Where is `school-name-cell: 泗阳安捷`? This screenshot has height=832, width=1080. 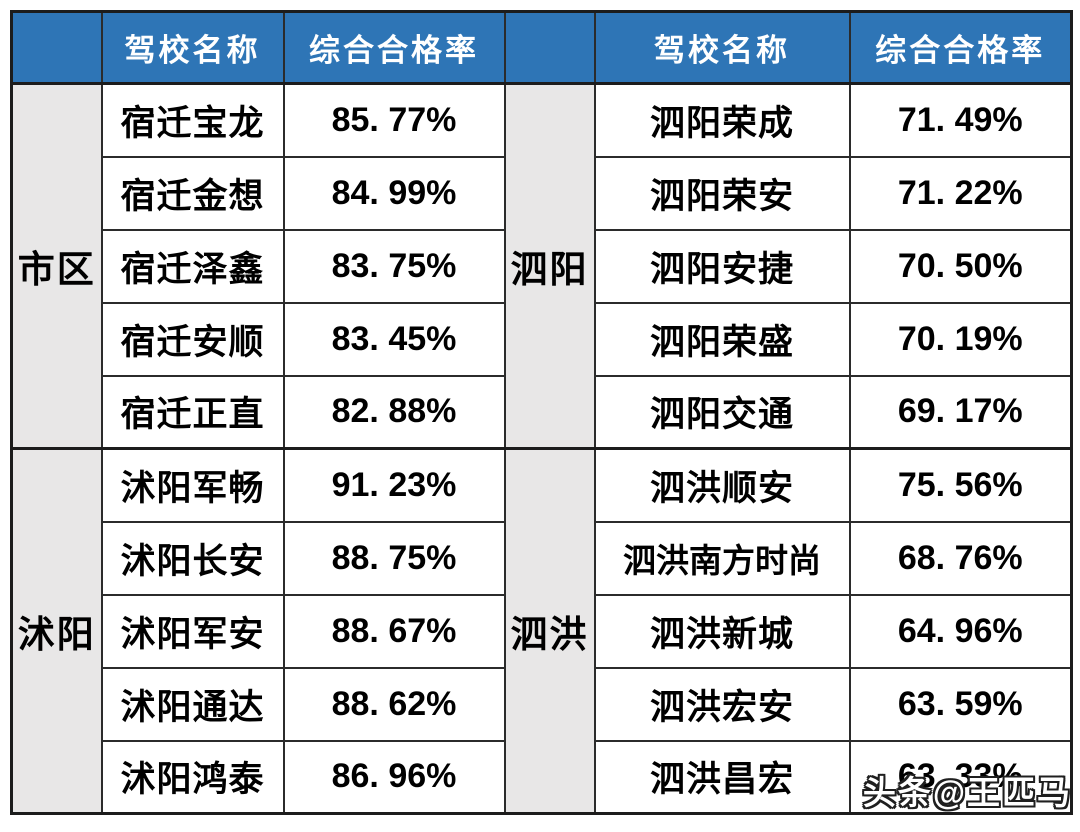
school-name-cell: 泗阳安捷 is located at coordinates (722, 266).